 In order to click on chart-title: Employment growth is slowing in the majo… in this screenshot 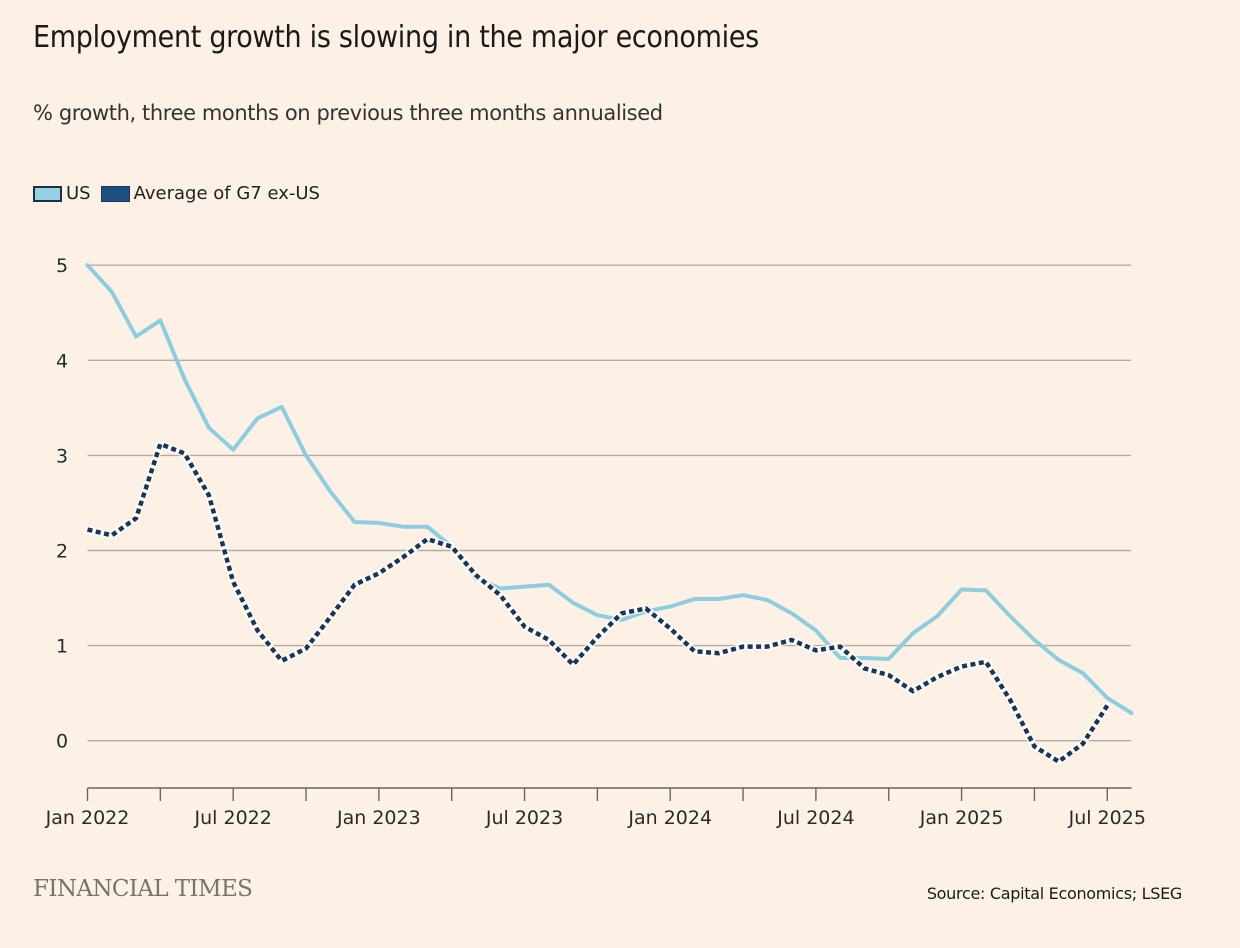, I will do `click(396, 37)`.